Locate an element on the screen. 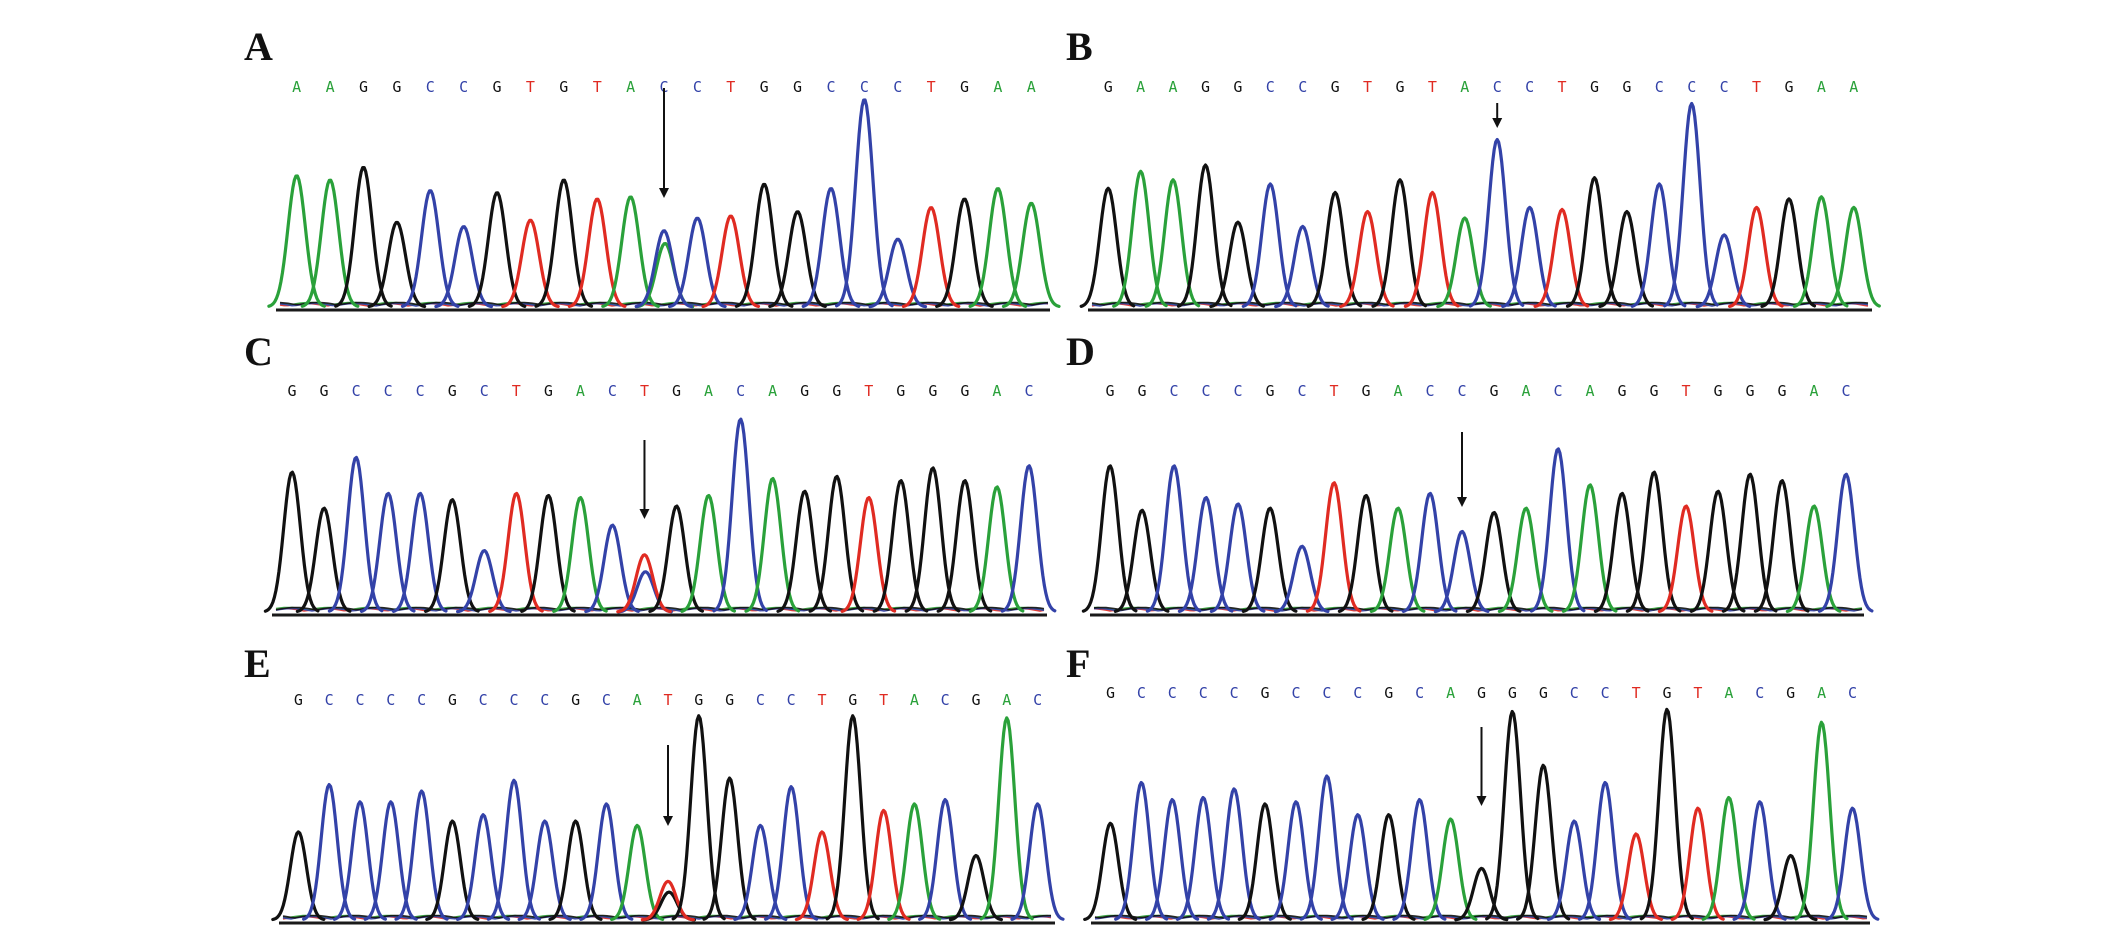  panel-e: E G C C C C G C C C G C A T G G C C T G T A C G A C is located at coordinates (654, 783).